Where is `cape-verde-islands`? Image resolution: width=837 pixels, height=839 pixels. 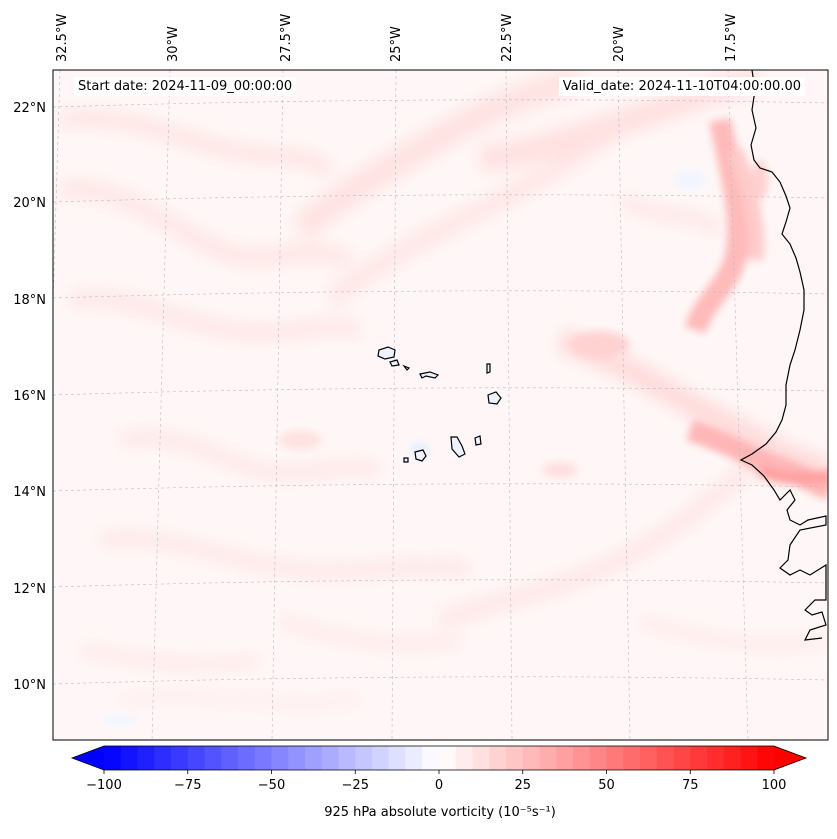 cape-verde-islands is located at coordinates (439, 404).